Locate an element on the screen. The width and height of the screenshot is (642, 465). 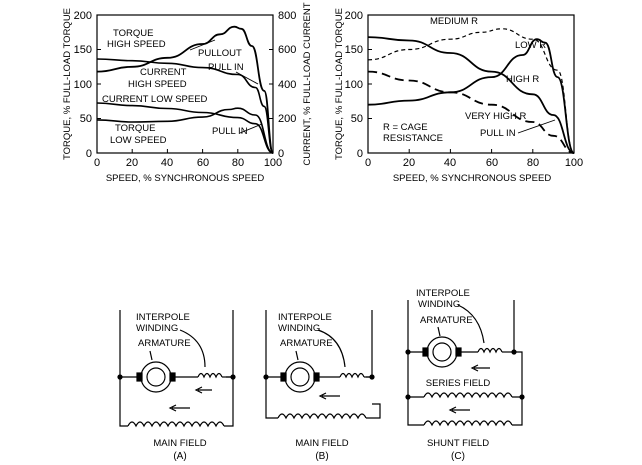
curve-label: LOW R is located at coordinates (530, 45).